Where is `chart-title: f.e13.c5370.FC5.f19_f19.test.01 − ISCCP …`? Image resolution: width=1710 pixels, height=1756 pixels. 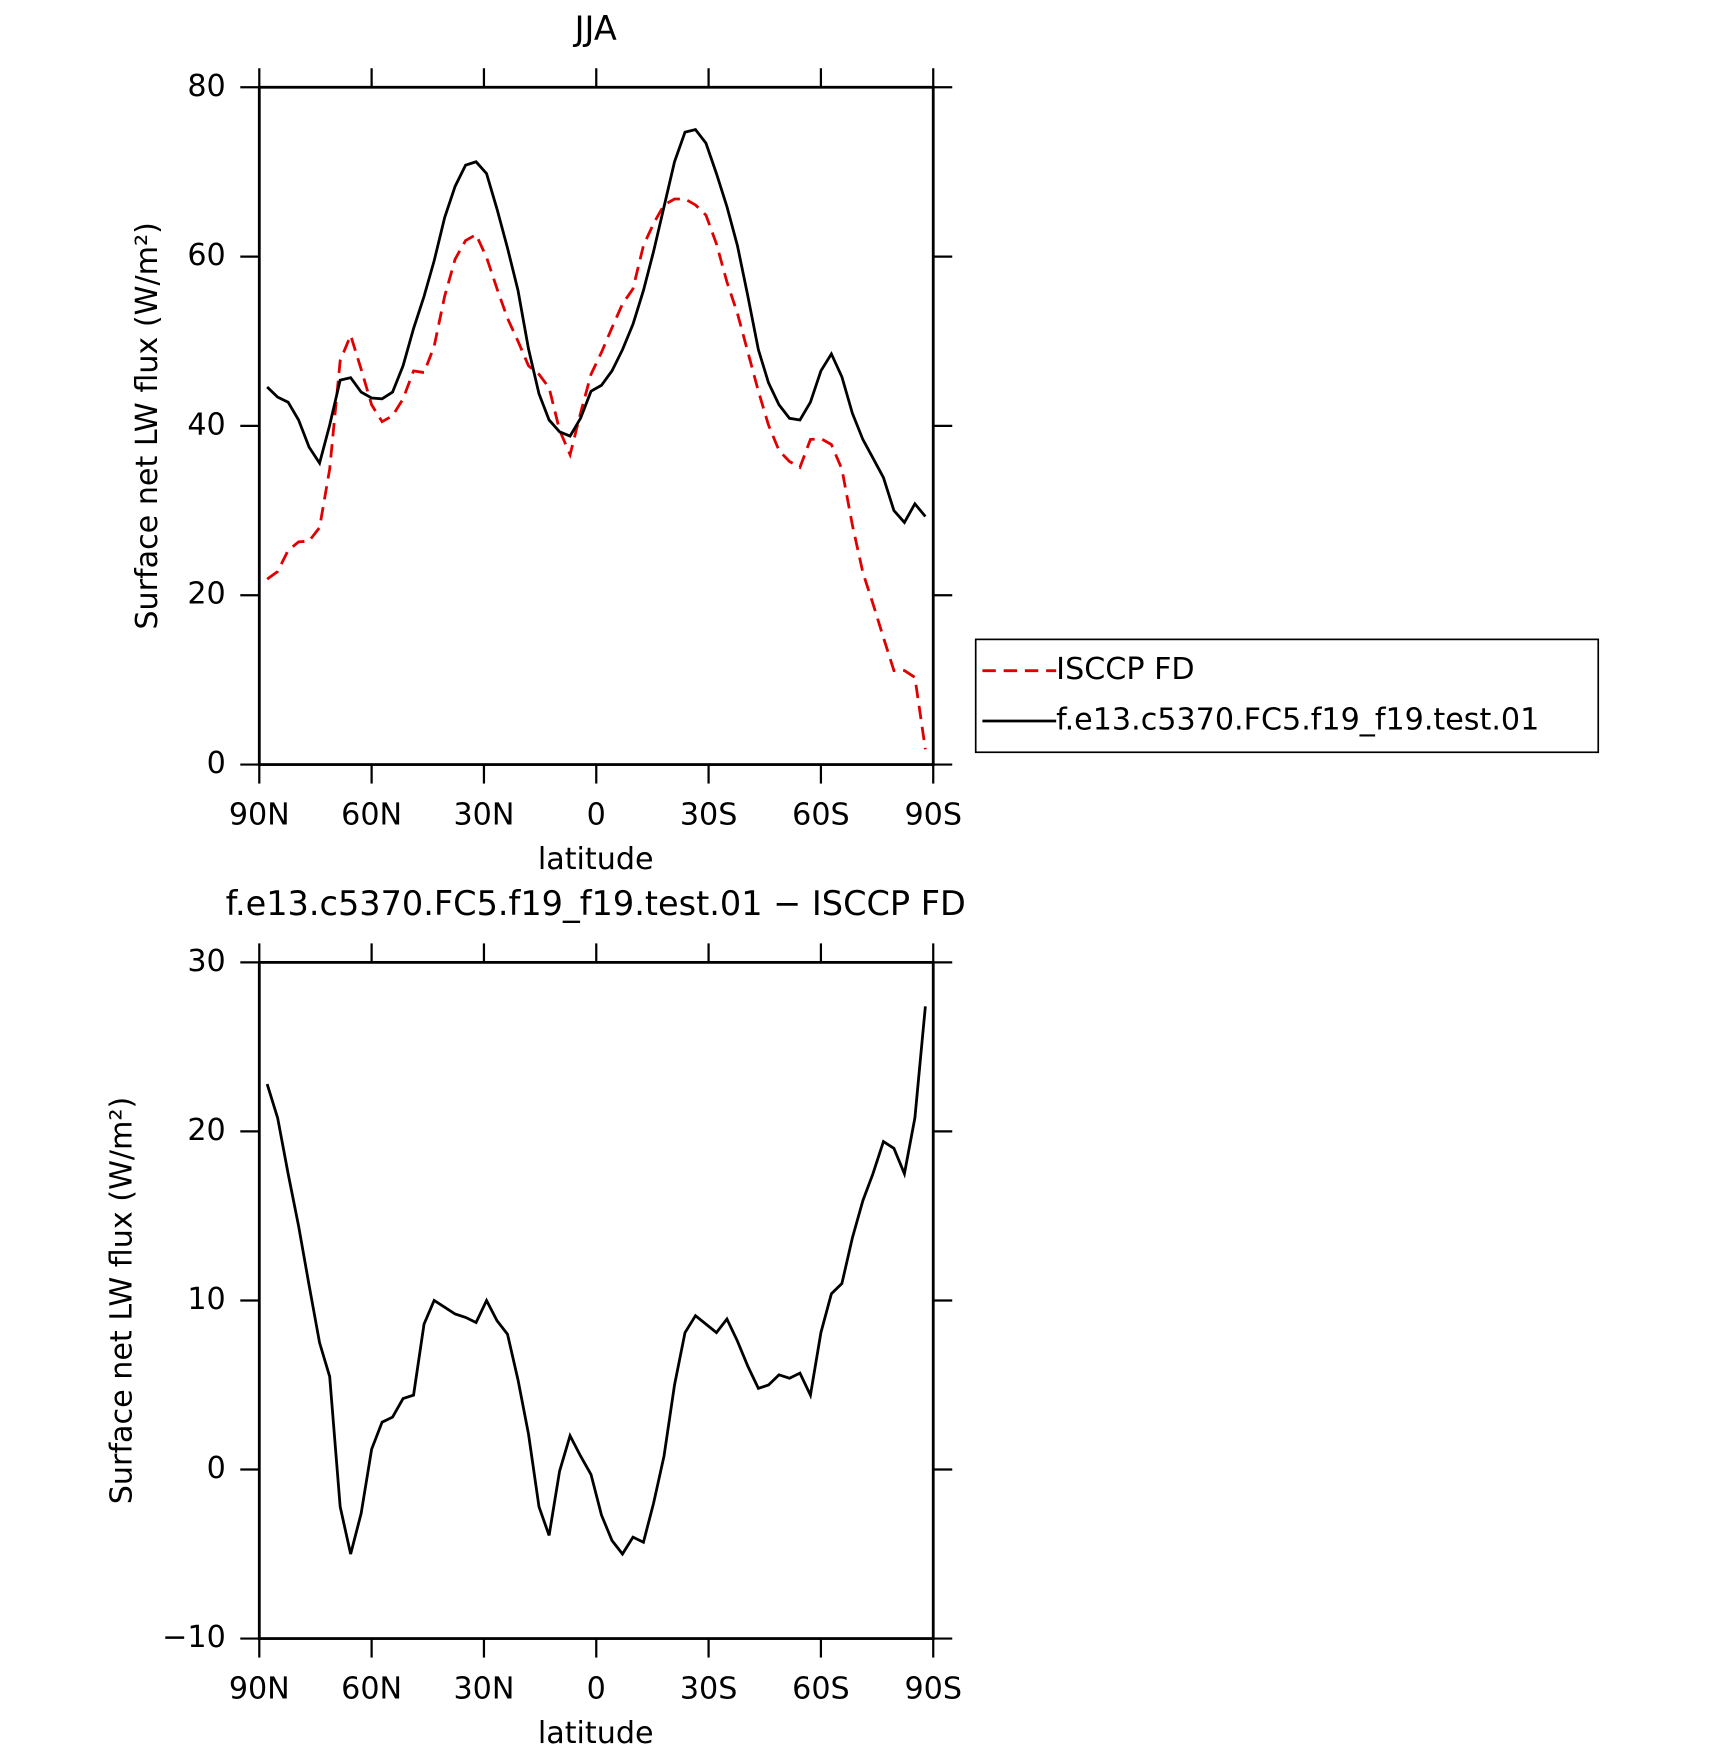
chart-title: f.e13.c5370.FC5.f19_f19.test.01 − ISCCP … is located at coordinates (596, 903).